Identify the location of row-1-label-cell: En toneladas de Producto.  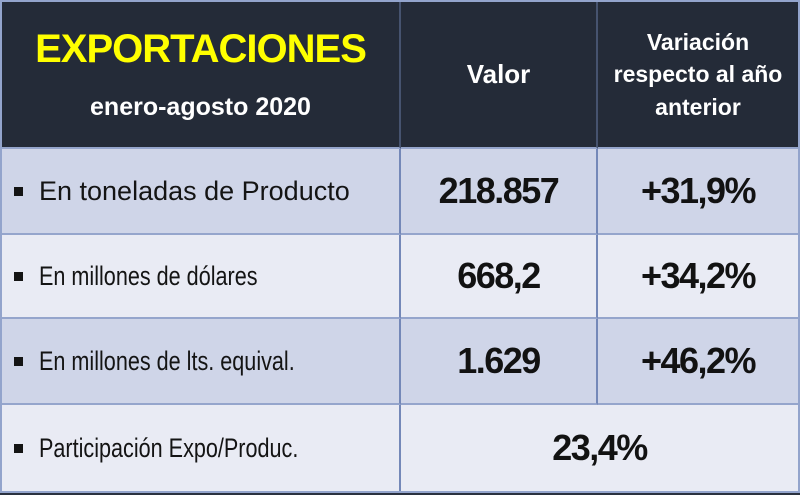
(201, 192).